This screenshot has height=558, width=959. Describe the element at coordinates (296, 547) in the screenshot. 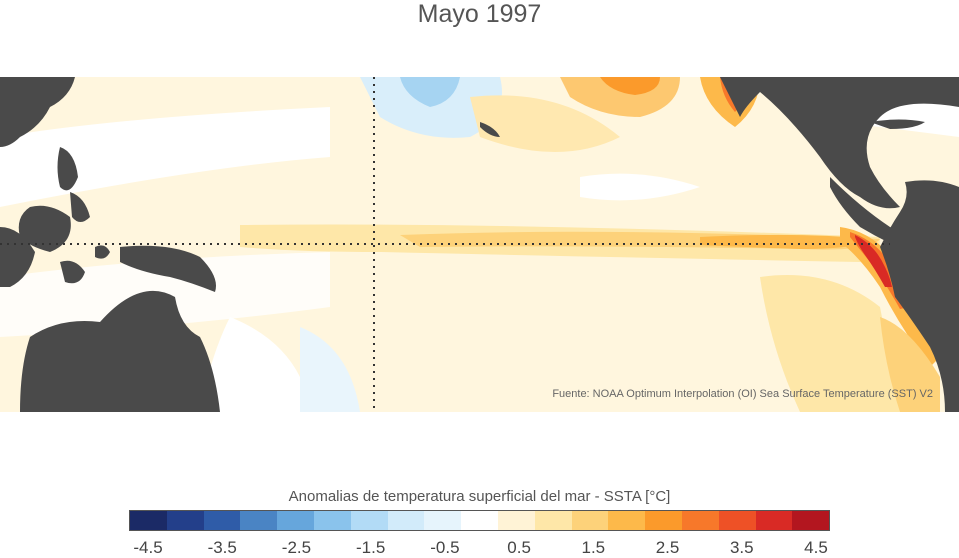

I see `colorbar-tick-label: -2.5` at that location.